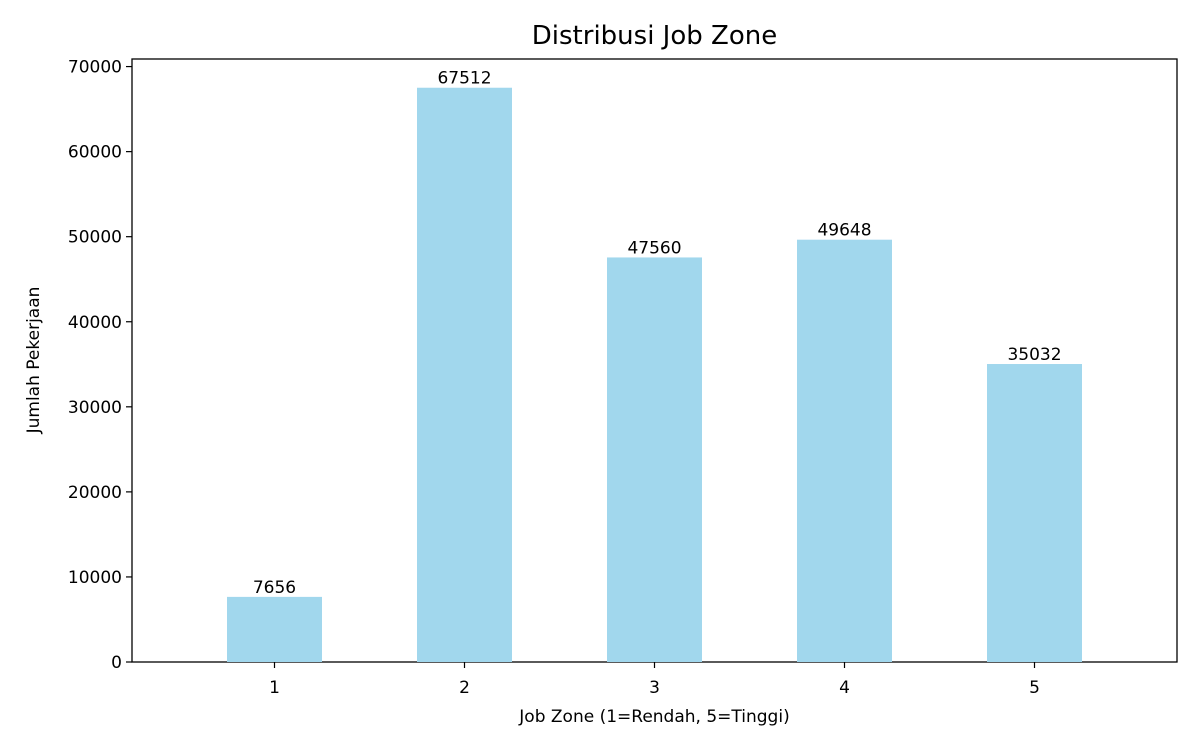 Image resolution: width=1200 pixels, height=750 pixels. I want to click on x-tick-label-3: 3, so click(654, 688).